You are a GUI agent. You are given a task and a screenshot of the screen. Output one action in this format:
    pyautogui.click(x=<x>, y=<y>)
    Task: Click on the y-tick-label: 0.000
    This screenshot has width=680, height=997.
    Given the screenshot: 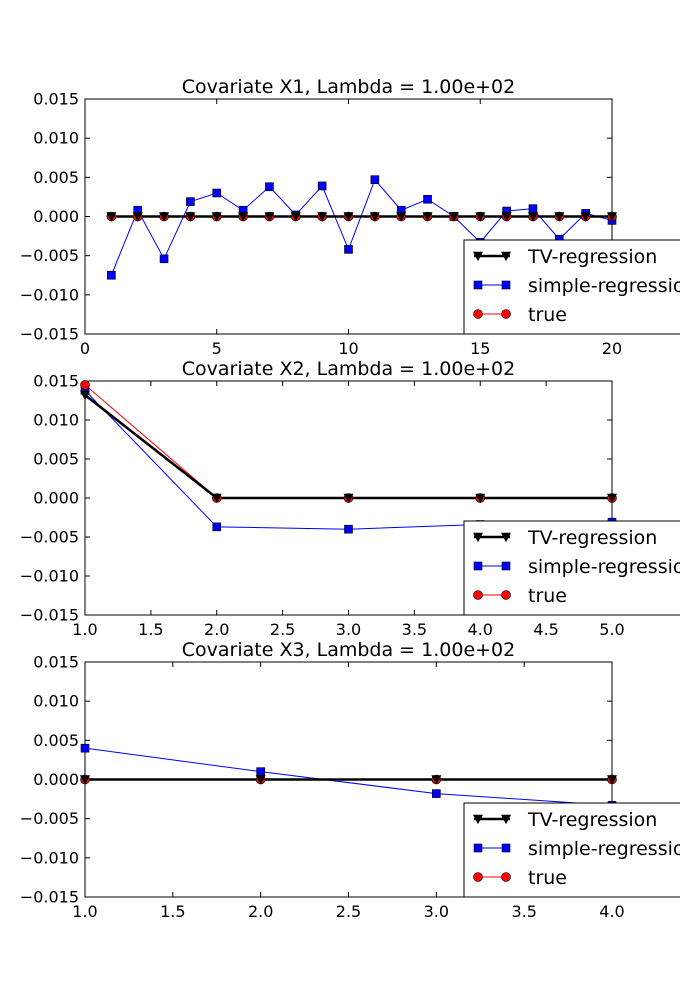 What is the action you would take?
    pyautogui.click(x=56, y=779)
    